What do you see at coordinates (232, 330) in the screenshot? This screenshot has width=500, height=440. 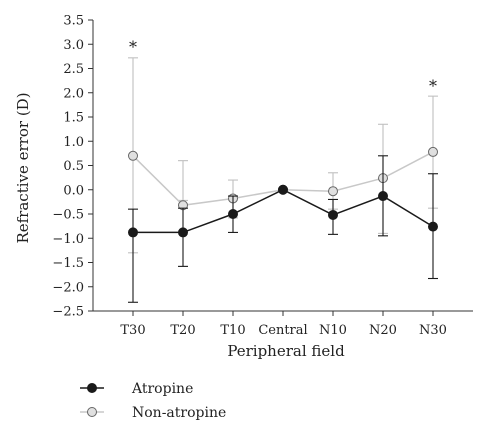 I see `x-tick-label: T10` at bounding box center [232, 330].